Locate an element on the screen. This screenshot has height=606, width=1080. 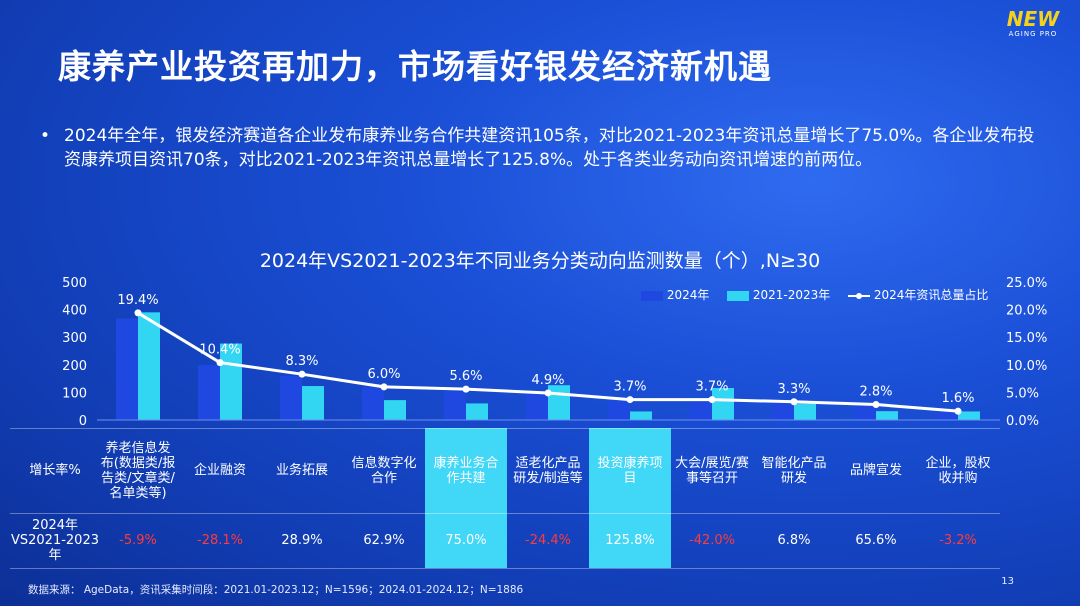
table-category-label: 适老化产品 研发/制造等 is located at coordinates (548, 470).